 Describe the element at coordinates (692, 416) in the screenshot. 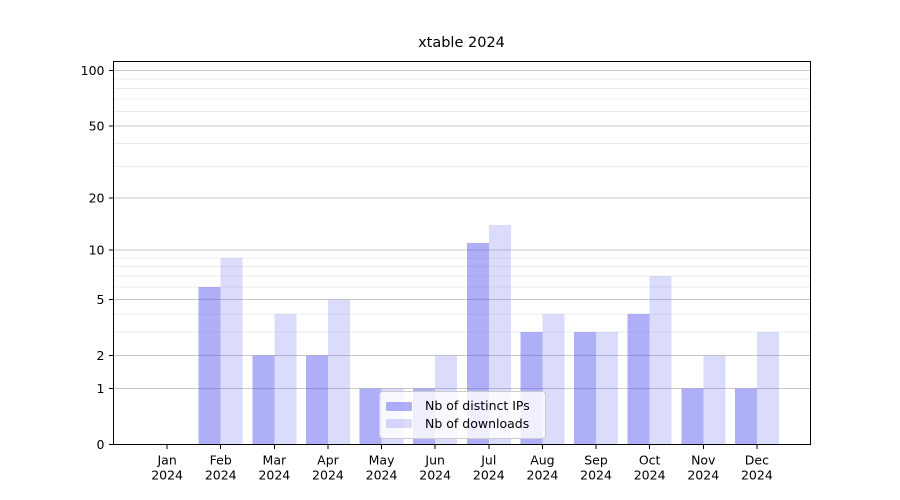

I see `bar-0-nov` at that location.